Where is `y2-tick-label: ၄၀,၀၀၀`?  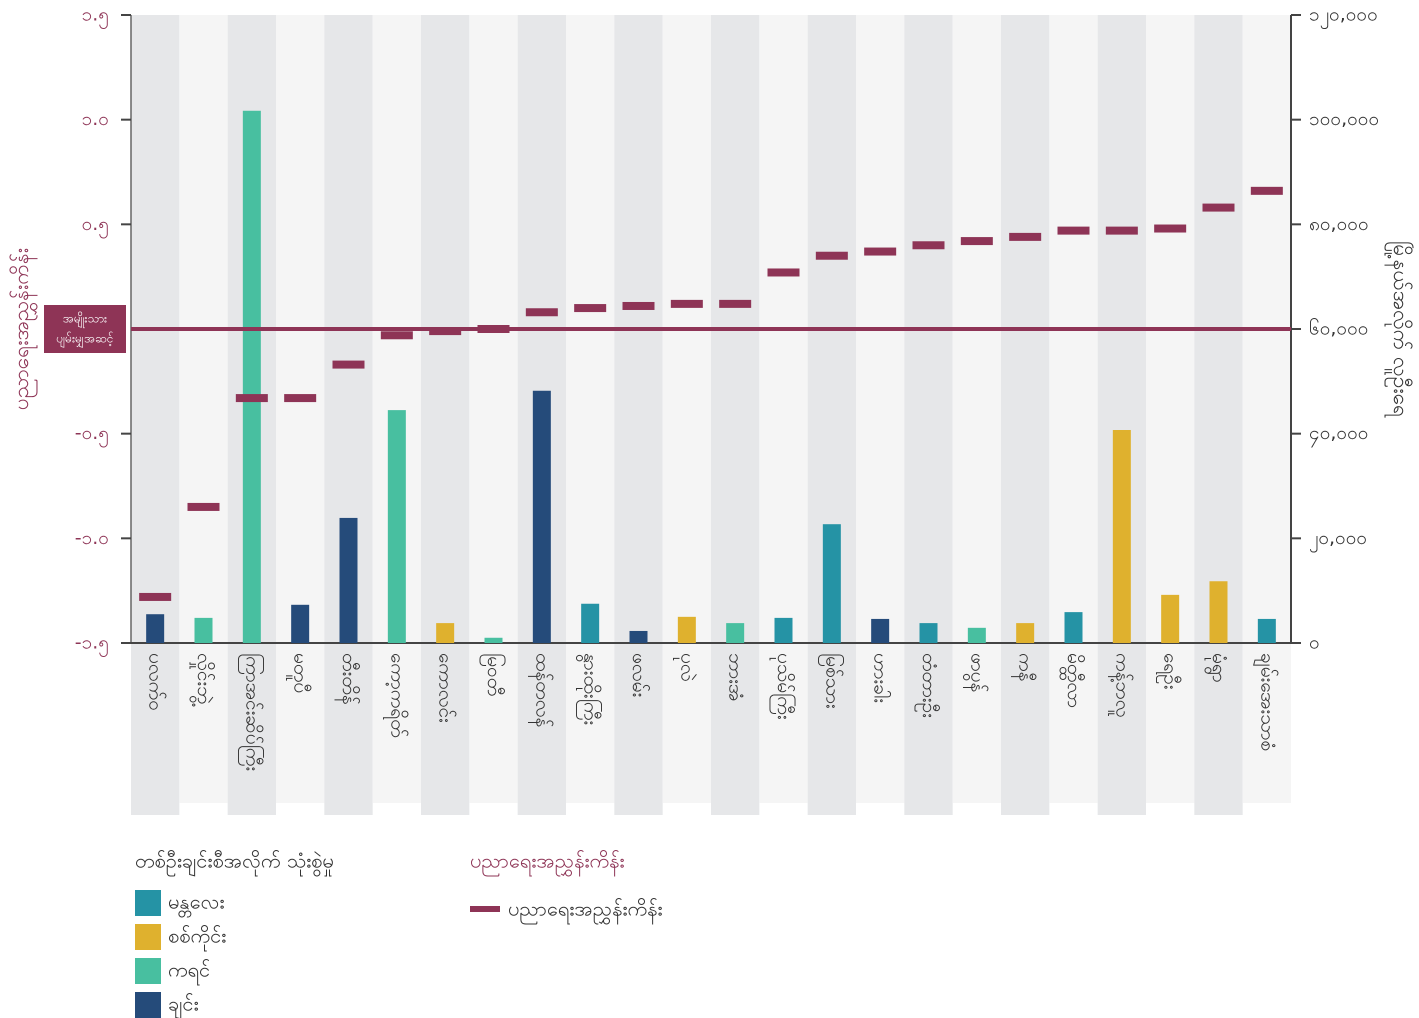
y2-tick-label: ၄၀,၀၀၀ is located at coordinates (1338, 435).